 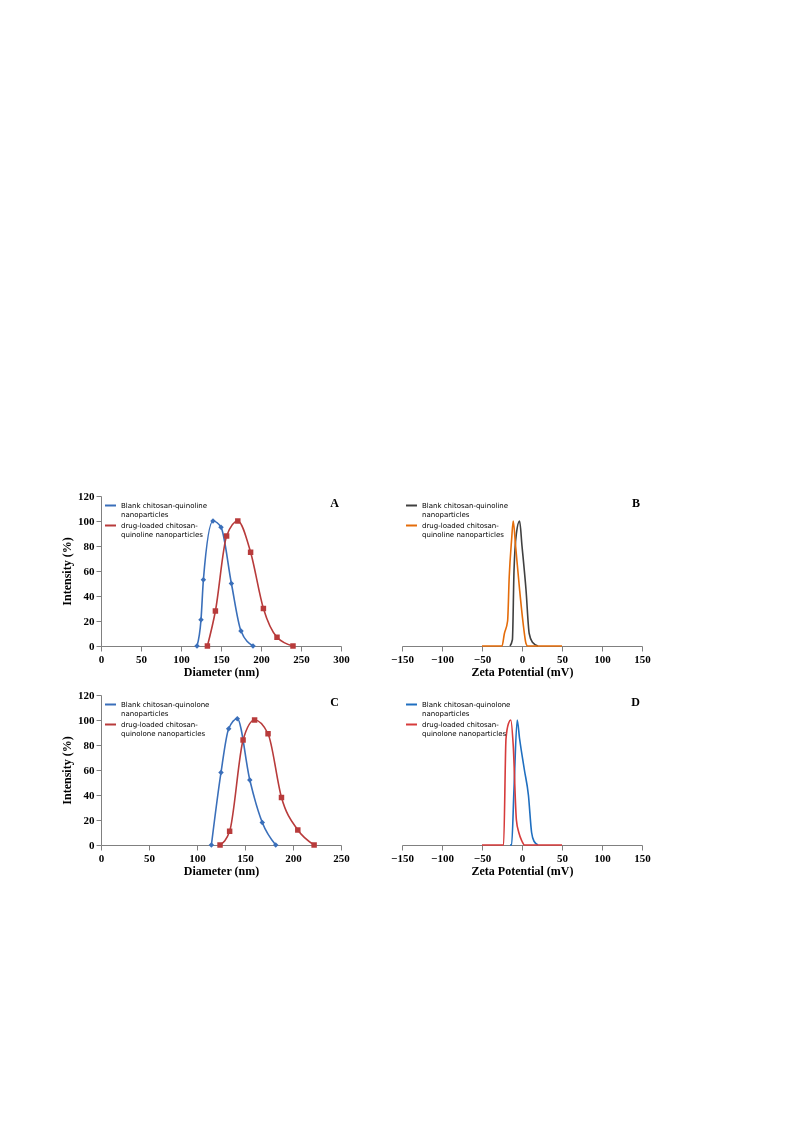 I want to click on text: B, so click(x=635, y=503).